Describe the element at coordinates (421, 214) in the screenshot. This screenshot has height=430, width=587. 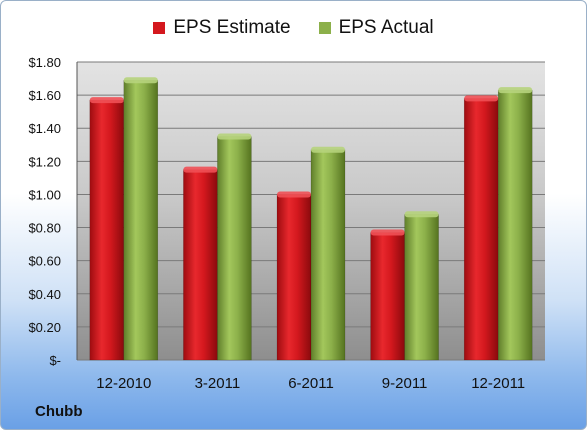
I see `bar-top-actual-9-2011` at that location.